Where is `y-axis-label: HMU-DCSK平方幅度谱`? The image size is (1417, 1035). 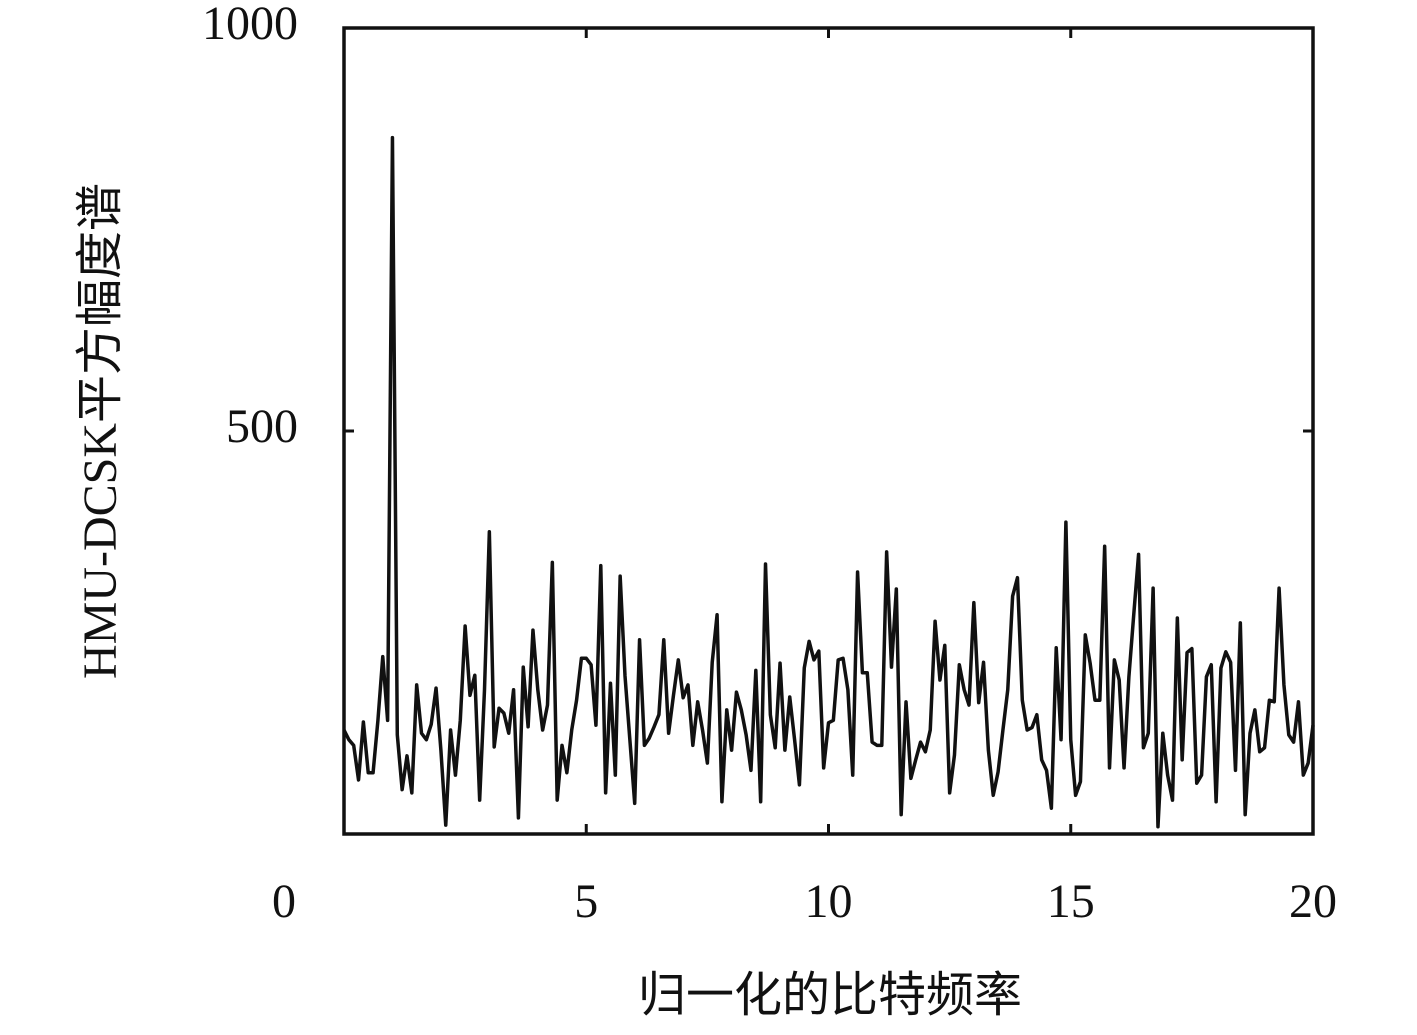
y-axis-label: HMU-DCSK平方幅度谱 is located at coordinates (100, 431).